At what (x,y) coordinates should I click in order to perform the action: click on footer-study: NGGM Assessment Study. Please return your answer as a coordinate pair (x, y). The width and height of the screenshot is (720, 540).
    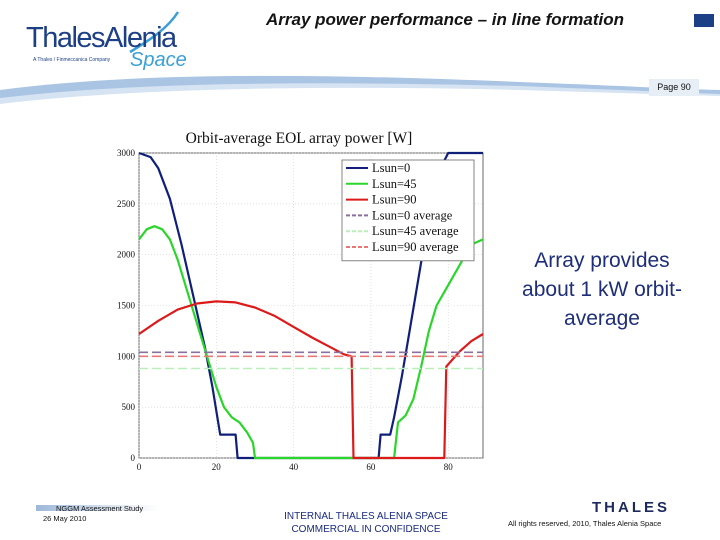
    Looking at the image, I should click on (100, 508).